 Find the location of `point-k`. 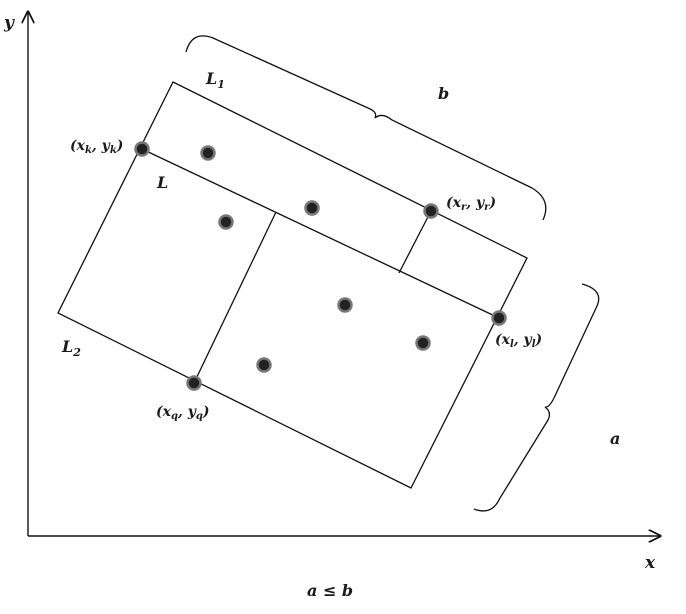

point-k is located at coordinates (142, 149).